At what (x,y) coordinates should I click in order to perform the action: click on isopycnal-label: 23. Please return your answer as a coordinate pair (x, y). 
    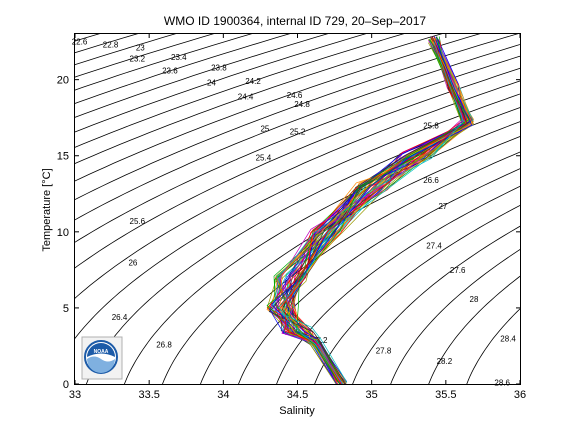
    Looking at the image, I should click on (140, 48).